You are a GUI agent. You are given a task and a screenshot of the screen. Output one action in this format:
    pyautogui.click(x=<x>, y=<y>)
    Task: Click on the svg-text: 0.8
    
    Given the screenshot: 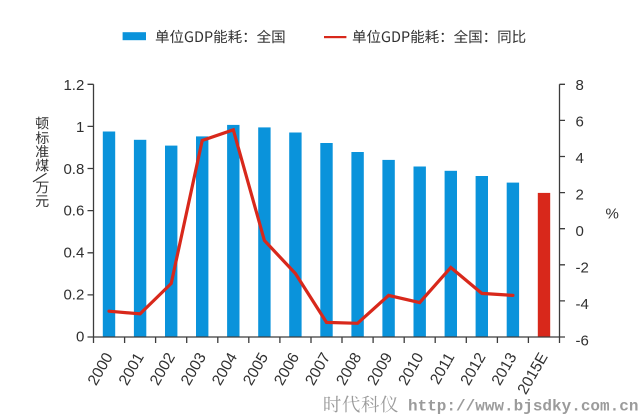 What is the action you would take?
    pyautogui.click(x=73, y=169)
    